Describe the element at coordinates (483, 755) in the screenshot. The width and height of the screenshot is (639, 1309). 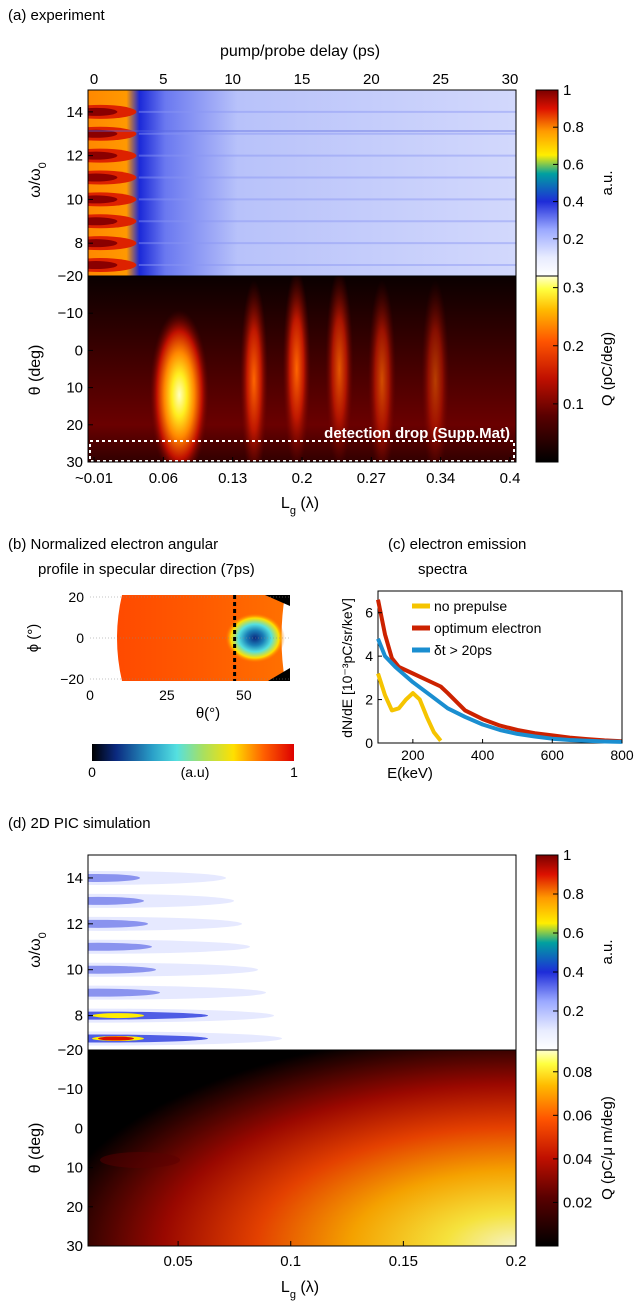
I see `panel-c-x-tick: 400` at that location.